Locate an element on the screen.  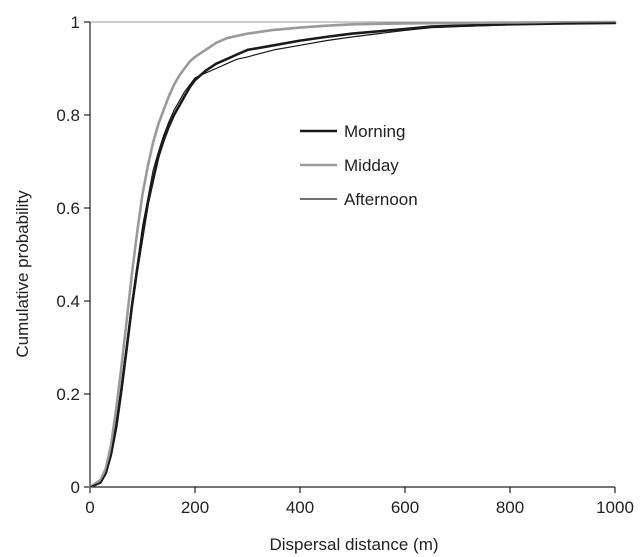
y-tick-label: 0.4 is located at coordinates (68, 301).